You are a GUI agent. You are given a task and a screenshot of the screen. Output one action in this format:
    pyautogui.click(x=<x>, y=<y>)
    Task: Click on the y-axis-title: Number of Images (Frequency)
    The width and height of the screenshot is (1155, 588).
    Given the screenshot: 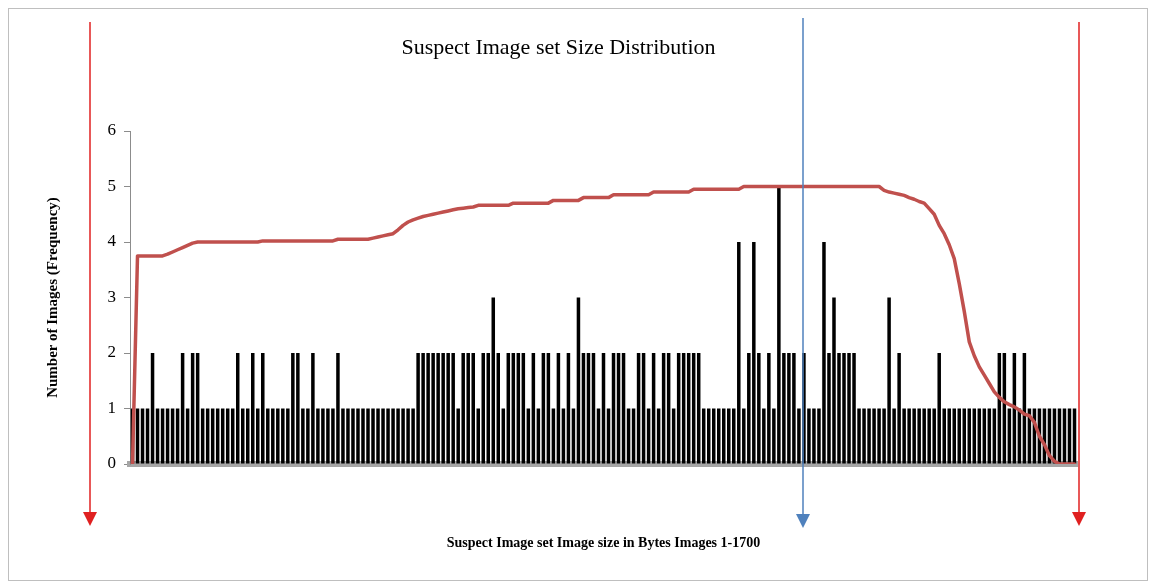 What is the action you would take?
    pyautogui.click(x=52, y=297)
    